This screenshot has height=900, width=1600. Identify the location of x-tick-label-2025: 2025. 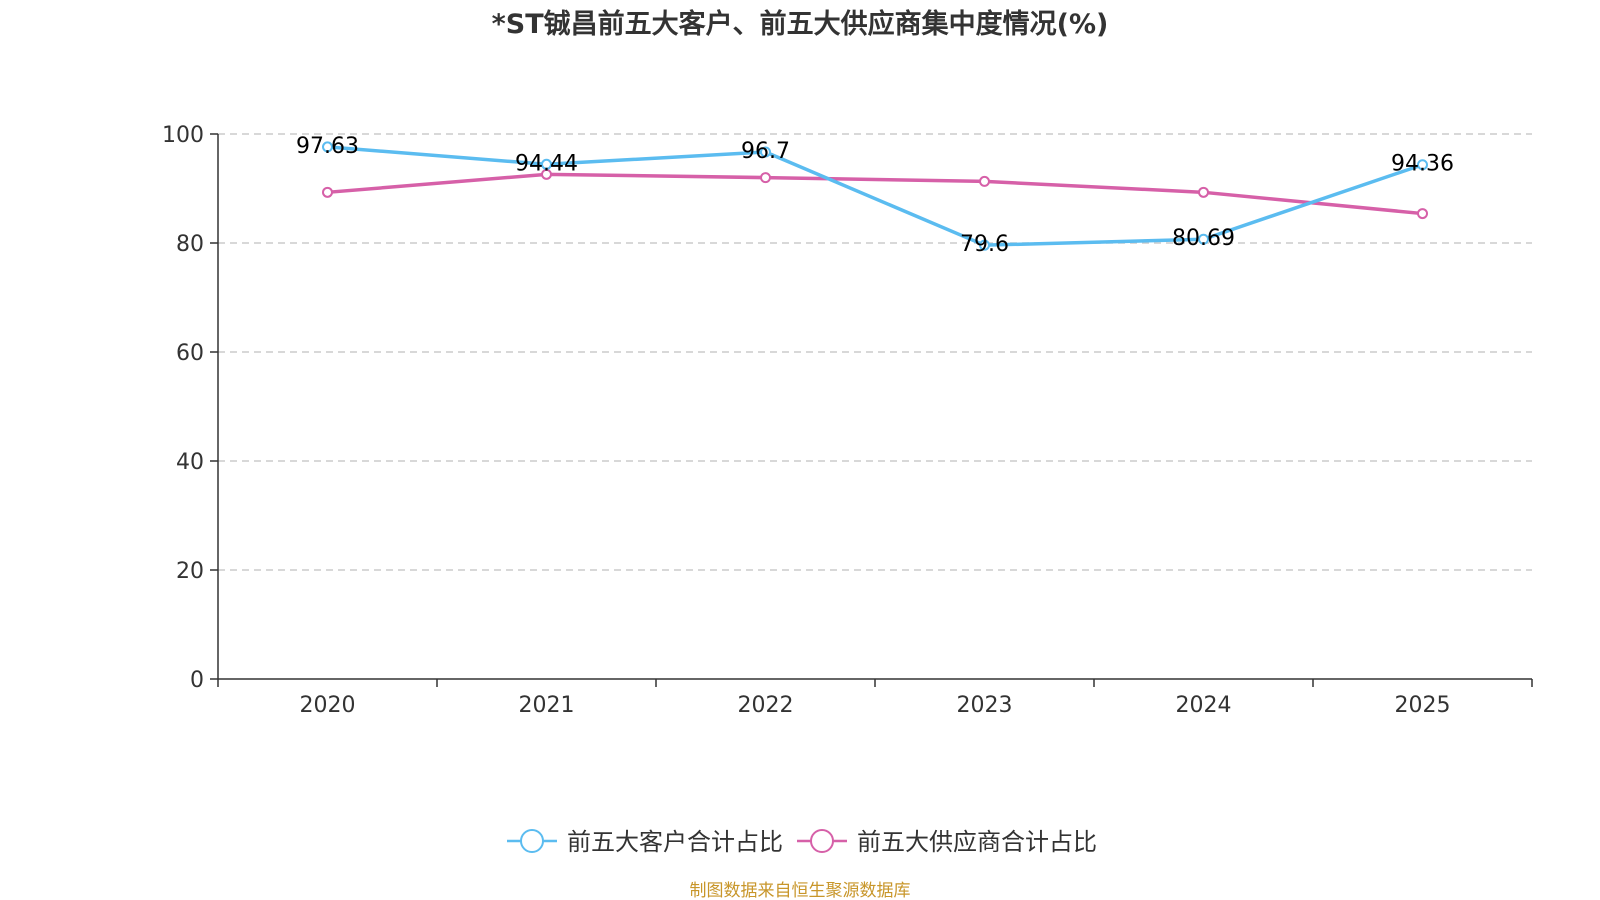
(1423, 705).